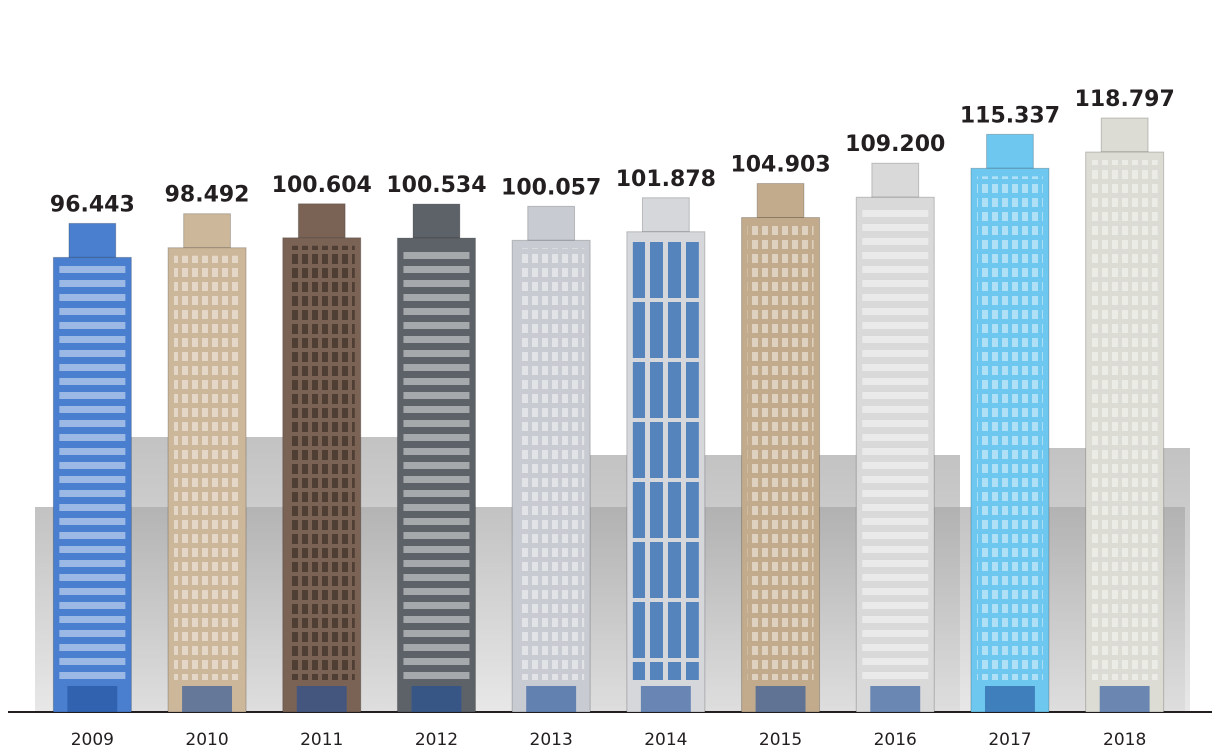  What do you see at coordinates (780, 164) in the screenshot?
I see `value-label: 104.903` at bounding box center [780, 164].